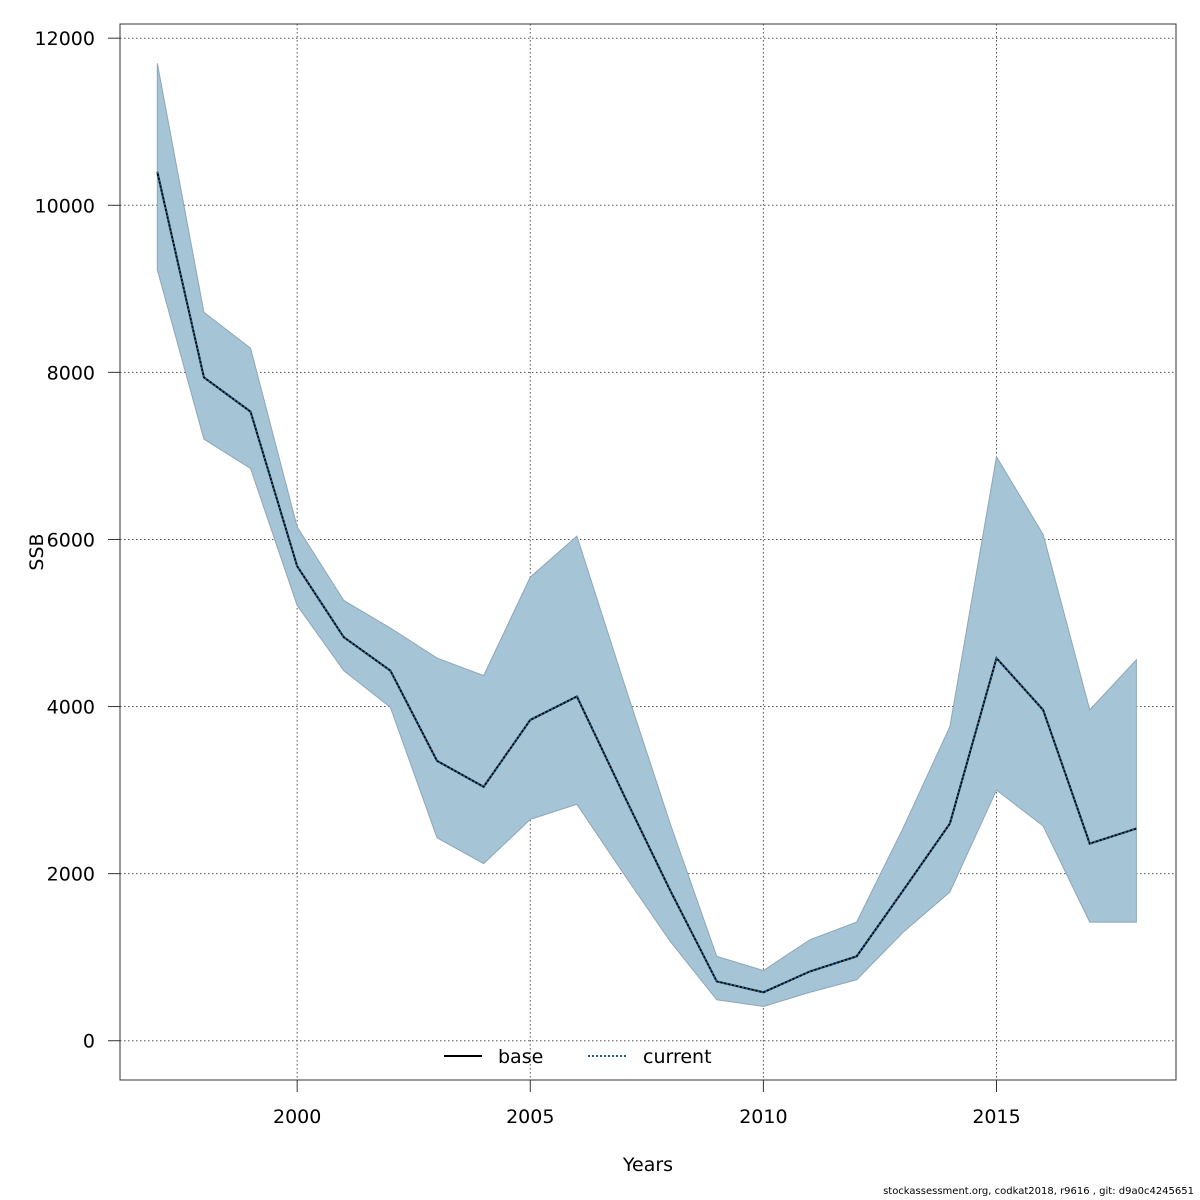  Describe the element at coordinates (71, 875) in the screenshot. I see `y-tick-label: 2000` at that location.